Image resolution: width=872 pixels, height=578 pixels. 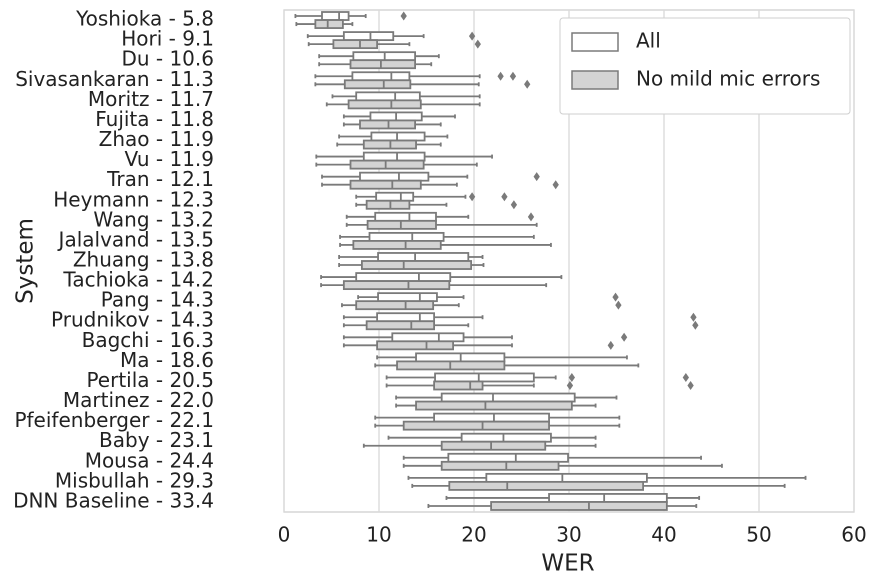 I want to click on x-tick-label: 30, so click(x=568, y=535).